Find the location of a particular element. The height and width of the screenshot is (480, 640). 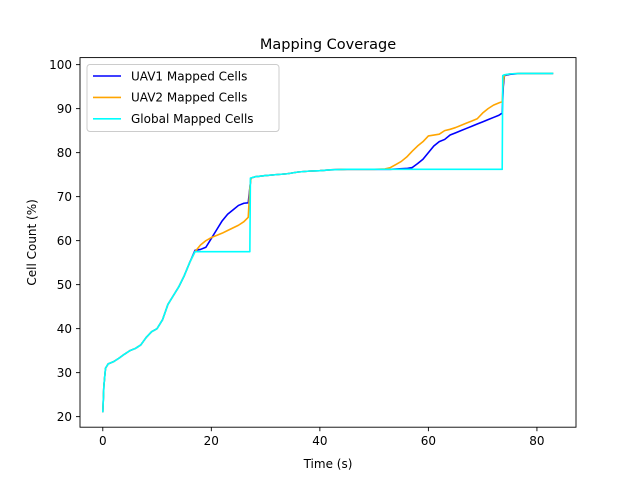

x-axis-label: Time (s) is located at coordinates (328, 464).